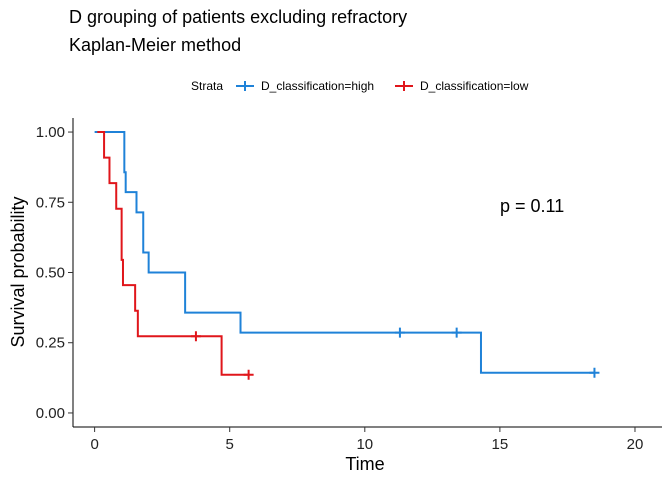  I want to click on x-tick-label: 15, so click(500, 444).